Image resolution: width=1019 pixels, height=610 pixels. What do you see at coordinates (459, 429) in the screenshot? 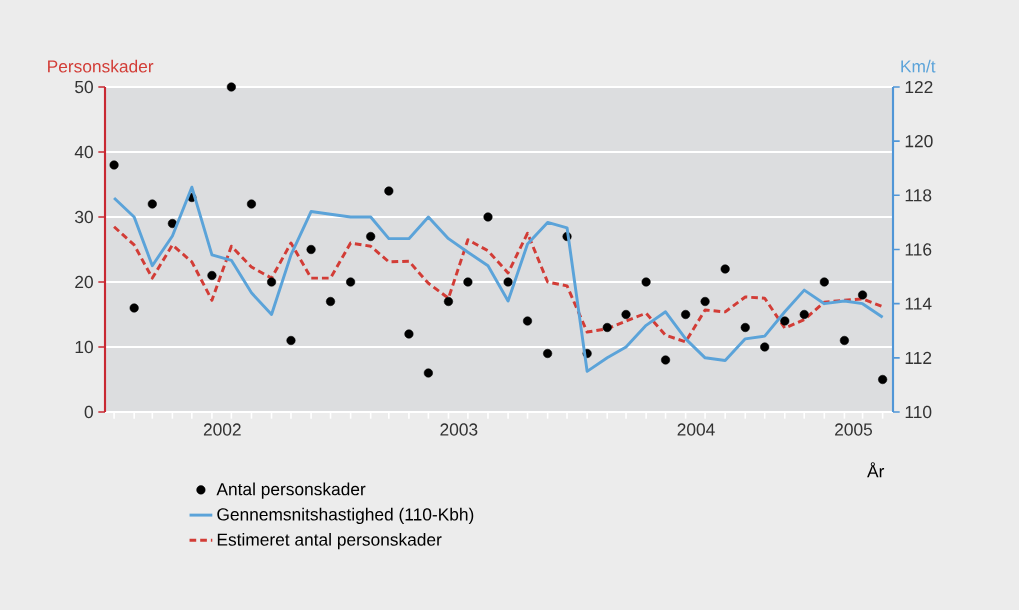
I see `x-tick-label: 2003` at bounding box center [459, 429].